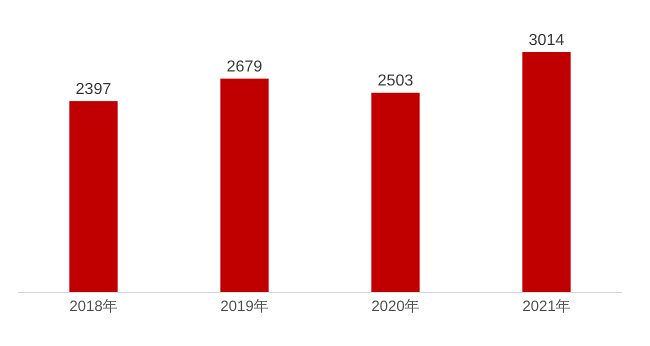 Image resolution: width=650 pixels, height=346 pixels. I want to click on data-label: 2503, so click(396, 81).